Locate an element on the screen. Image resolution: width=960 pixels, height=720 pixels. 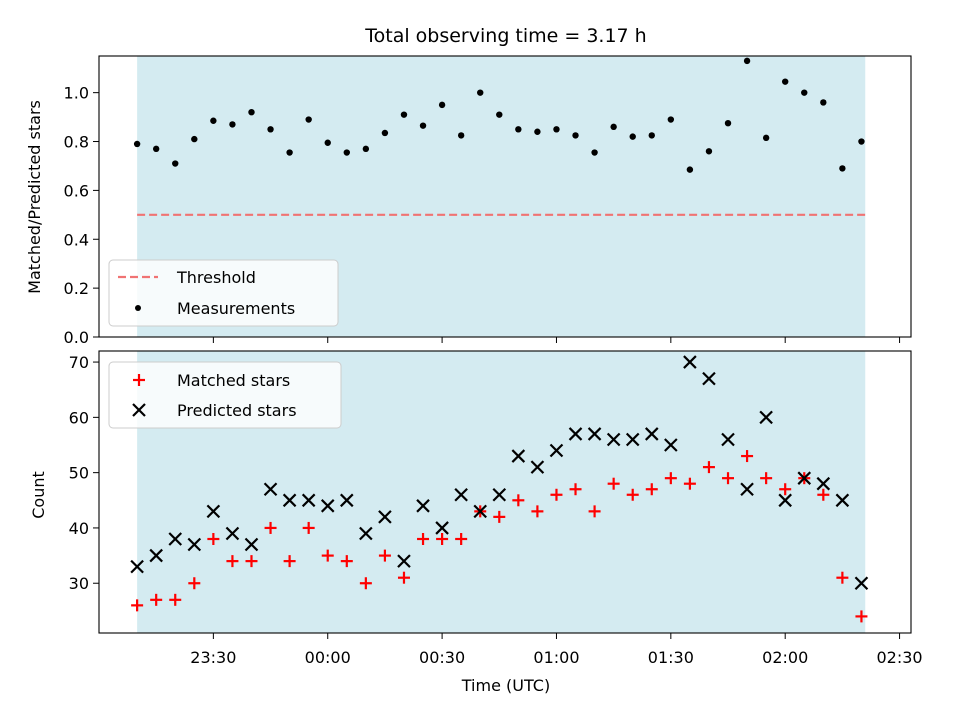
x-tick-label: 01:00 is located at coordinates (556, 657).